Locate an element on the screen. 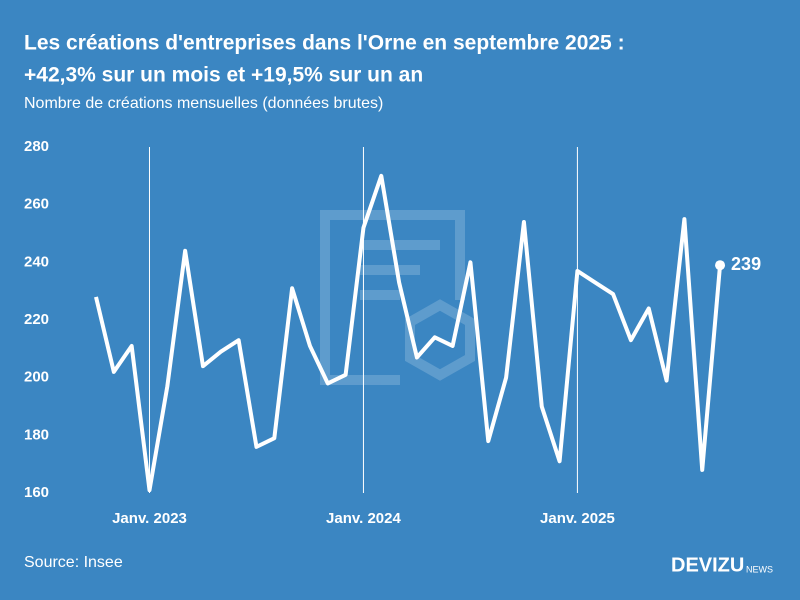  last-point is located at coordinates (720, 265).